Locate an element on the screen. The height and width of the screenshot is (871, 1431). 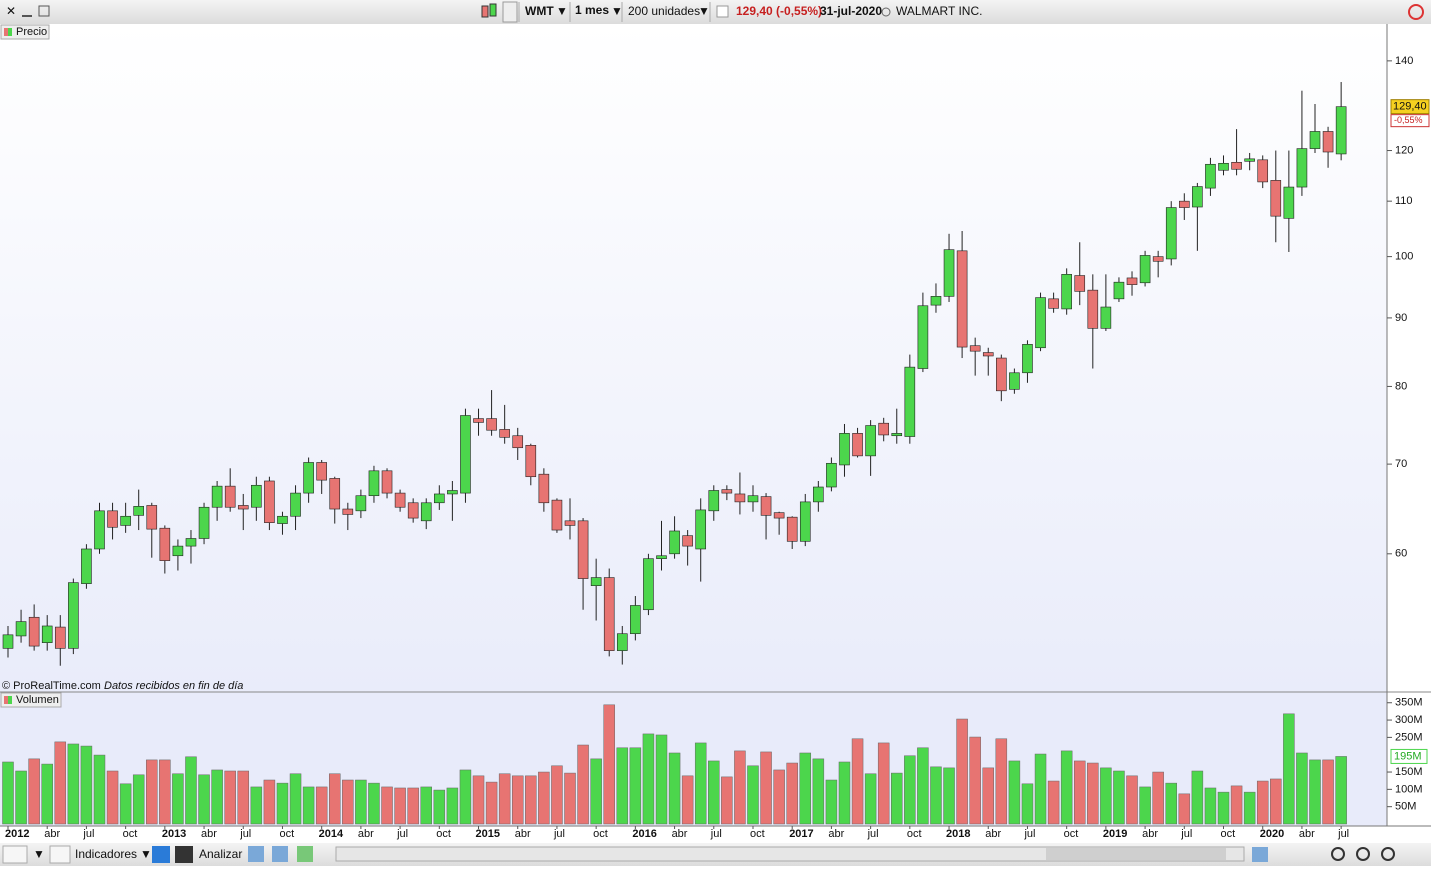
instrument-name: WALMART INC. is located at coordinates (939, 11).